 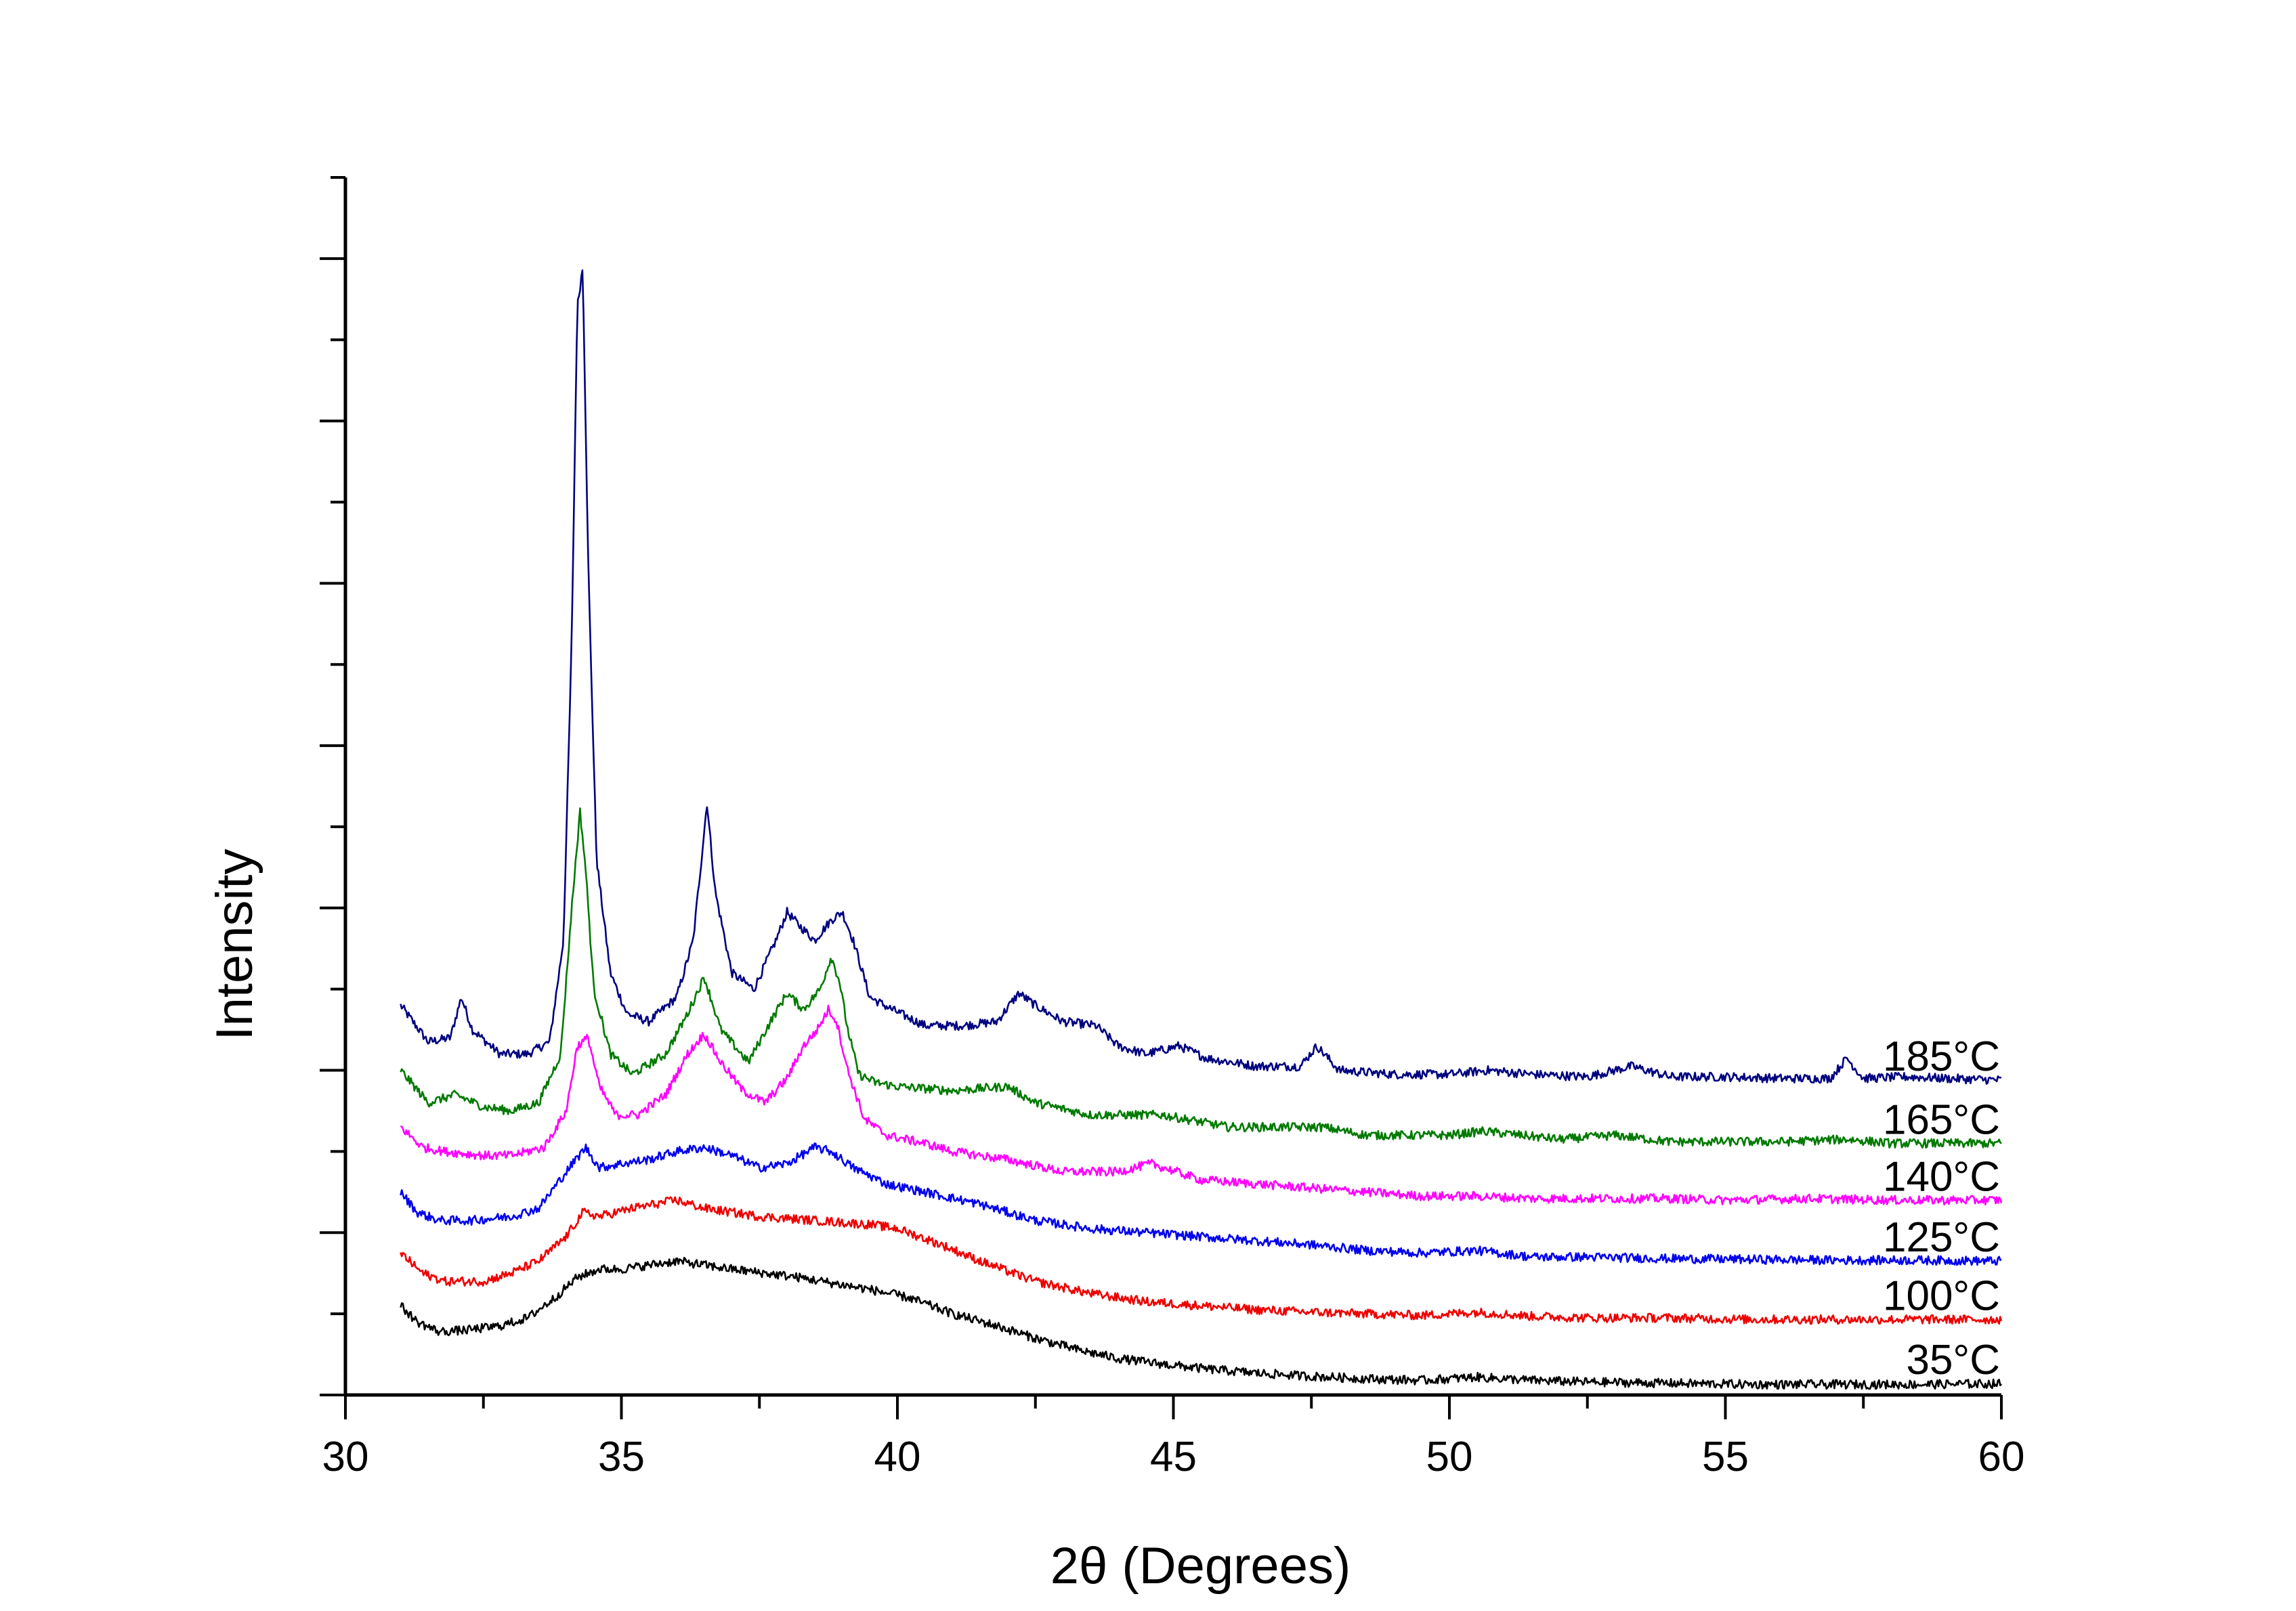 I want to click on x-axis-ticks: 30 35 40 45 50 55 60, so click(x=1173, y=1437).